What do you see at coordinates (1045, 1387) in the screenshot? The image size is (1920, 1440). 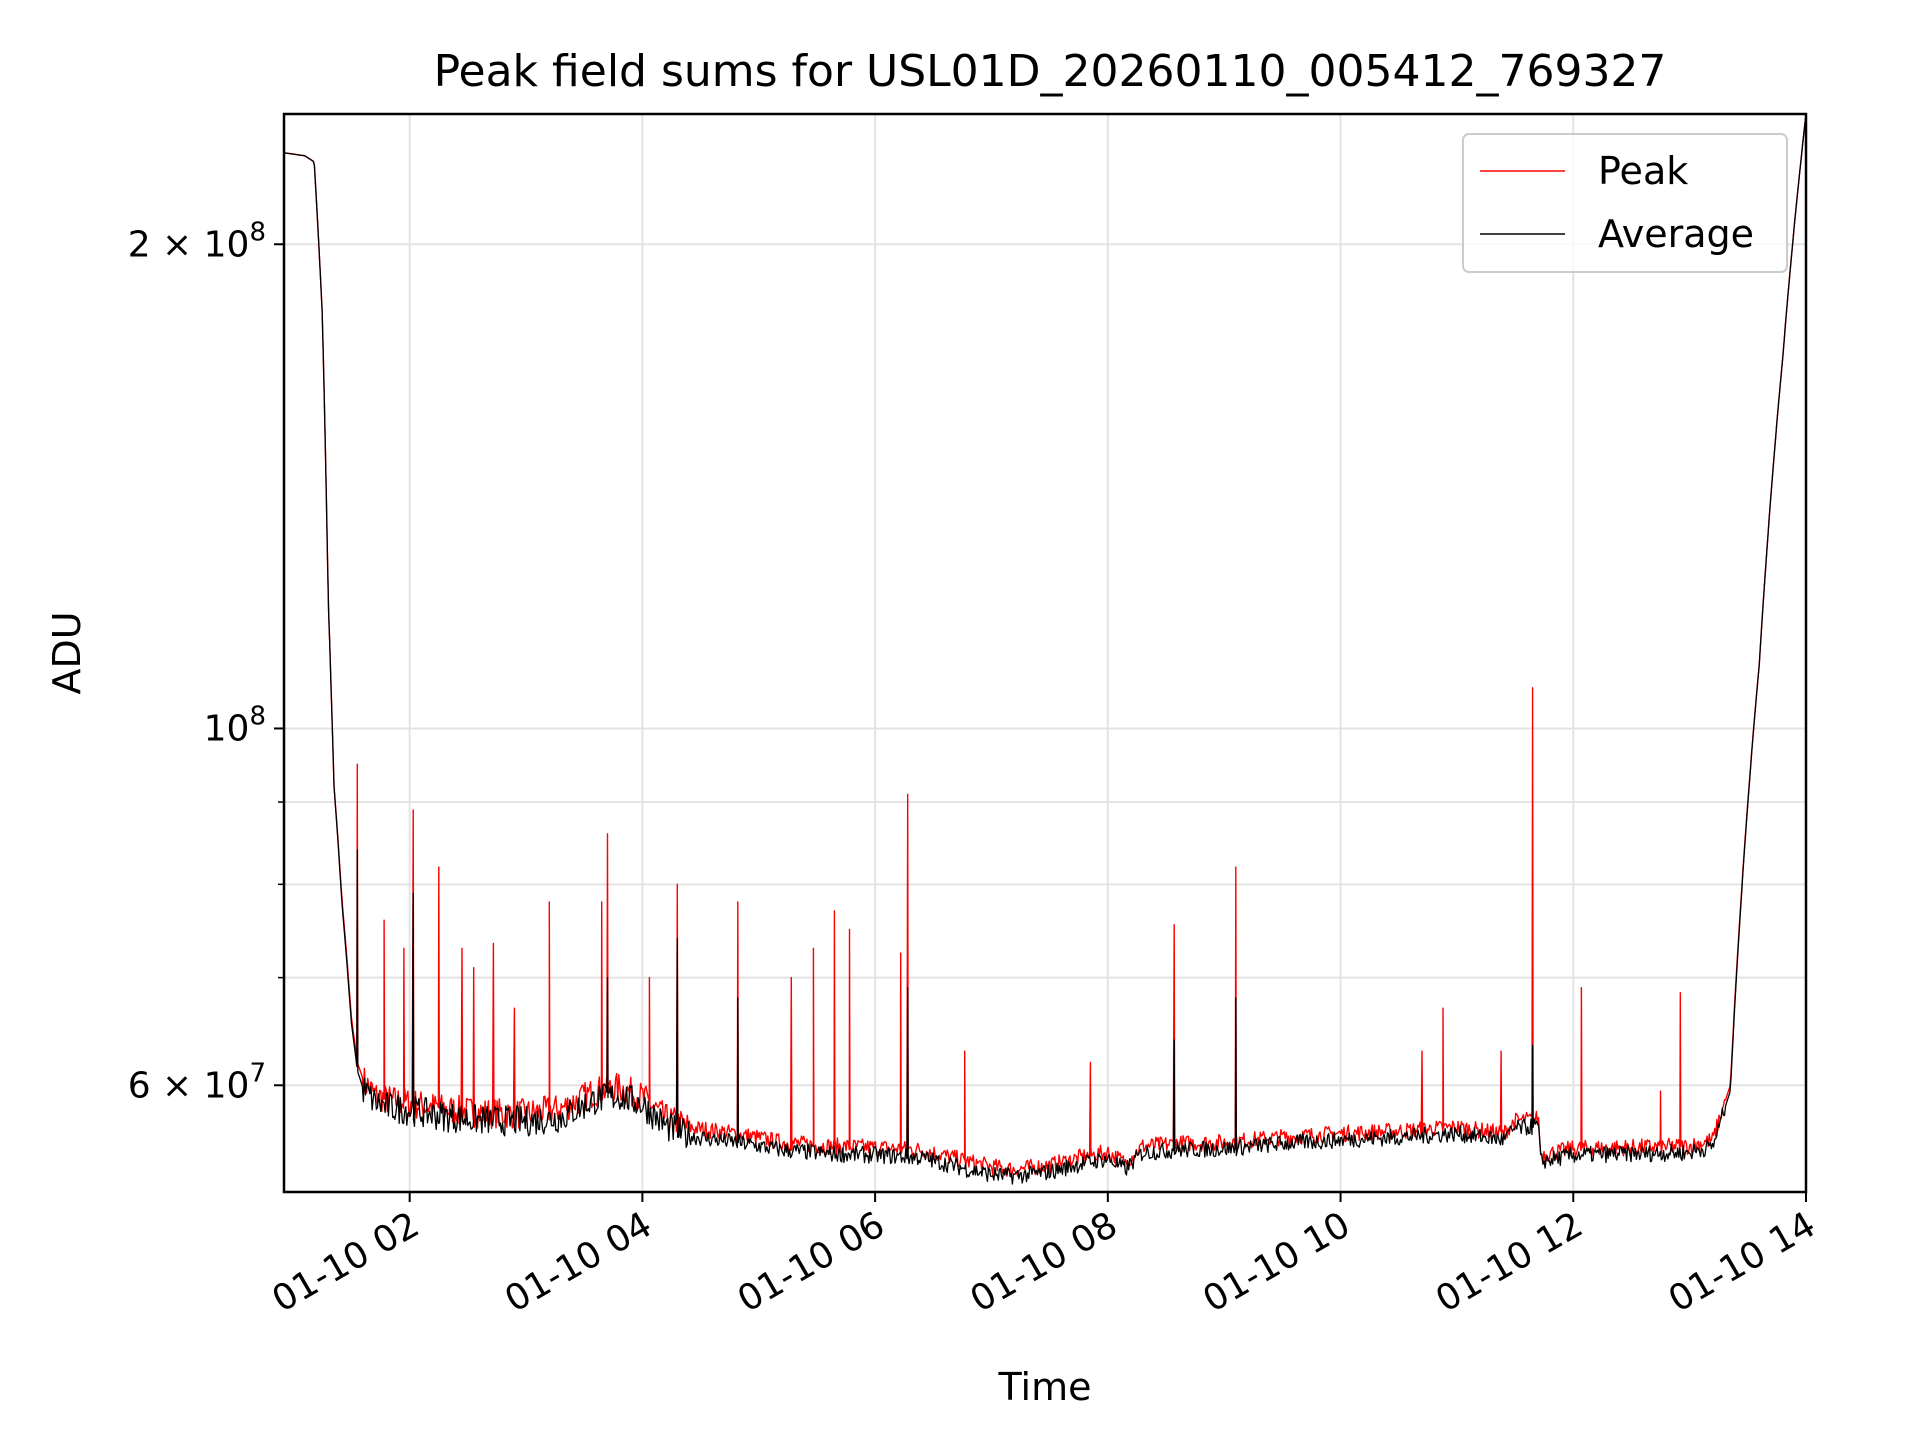 I see `x-axis-label: Time` at bounding box center [1045, 1387].